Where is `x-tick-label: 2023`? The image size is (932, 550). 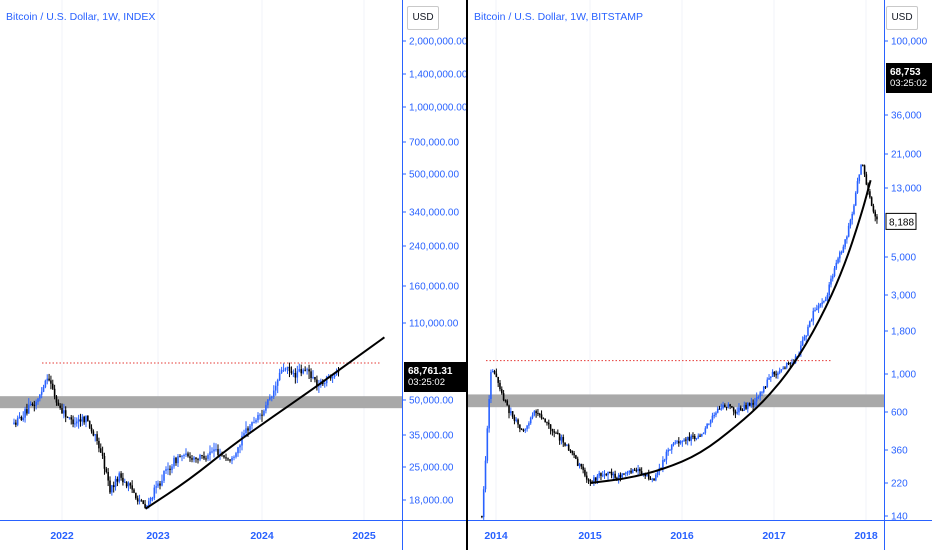 x-tick-label: 2023 is located at coordinates (158, 536).